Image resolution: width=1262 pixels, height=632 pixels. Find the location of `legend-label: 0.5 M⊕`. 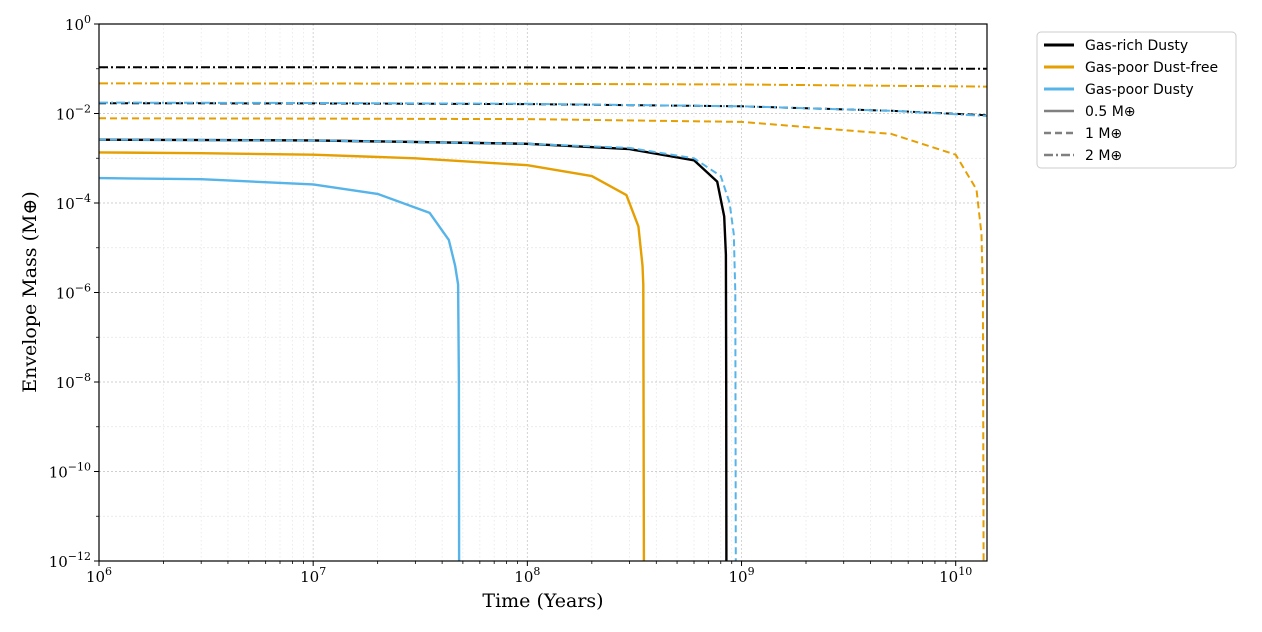

legend-label: 0.5 M⊕ is located at coordinates (1110, 112).